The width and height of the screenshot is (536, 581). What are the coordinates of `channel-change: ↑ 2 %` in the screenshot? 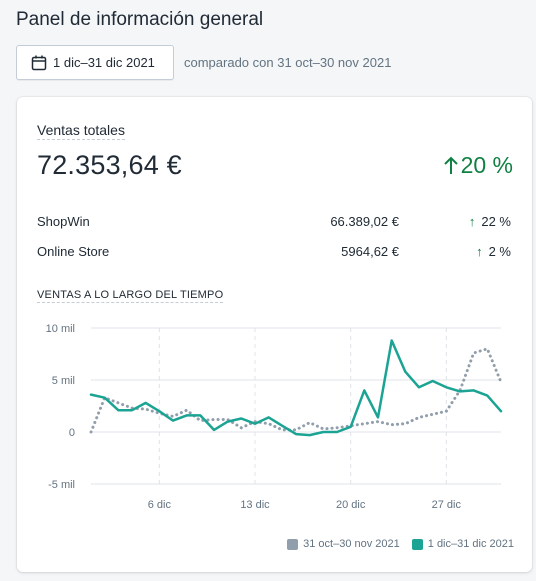 It's located at (493, 251).